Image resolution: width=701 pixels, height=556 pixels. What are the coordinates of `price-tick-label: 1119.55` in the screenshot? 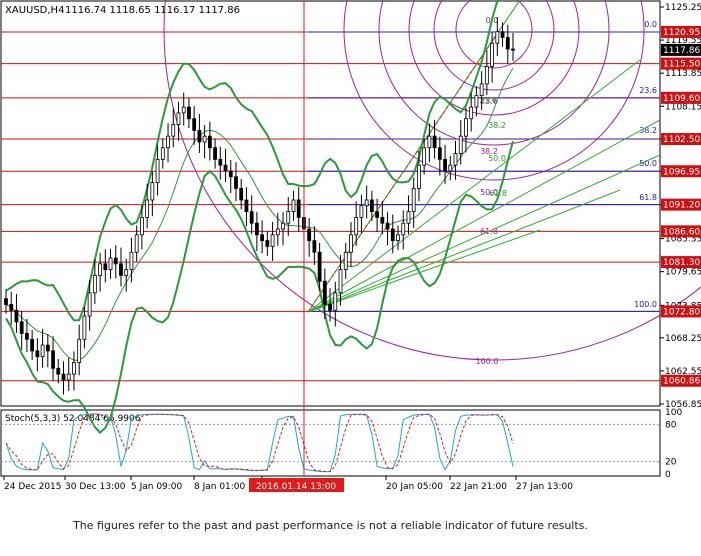 It's located at (683, 41).